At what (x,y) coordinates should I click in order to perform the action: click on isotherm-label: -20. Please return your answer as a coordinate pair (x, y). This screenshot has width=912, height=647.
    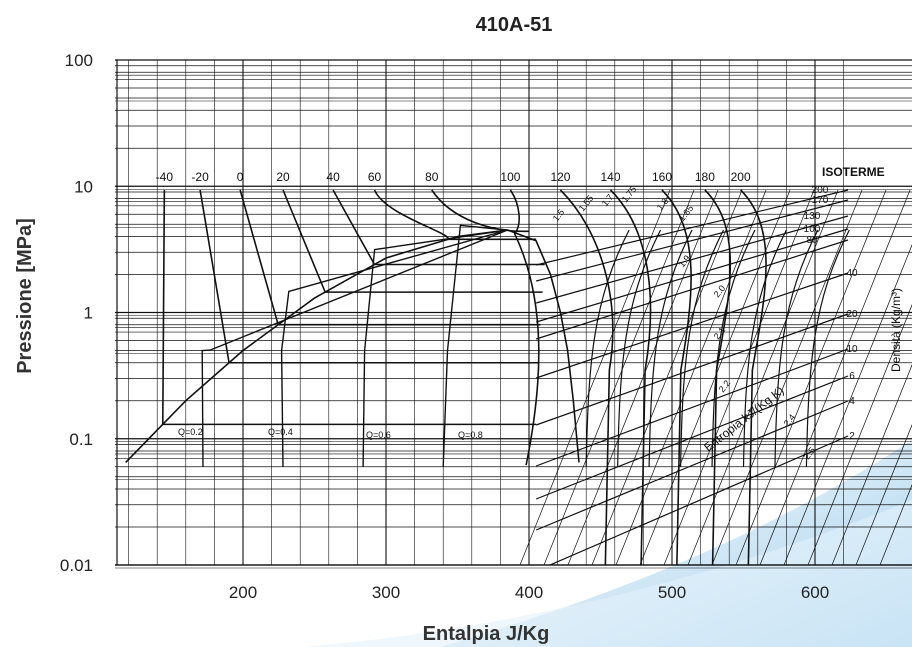
    Looking at the image, I should click on (200, 177).